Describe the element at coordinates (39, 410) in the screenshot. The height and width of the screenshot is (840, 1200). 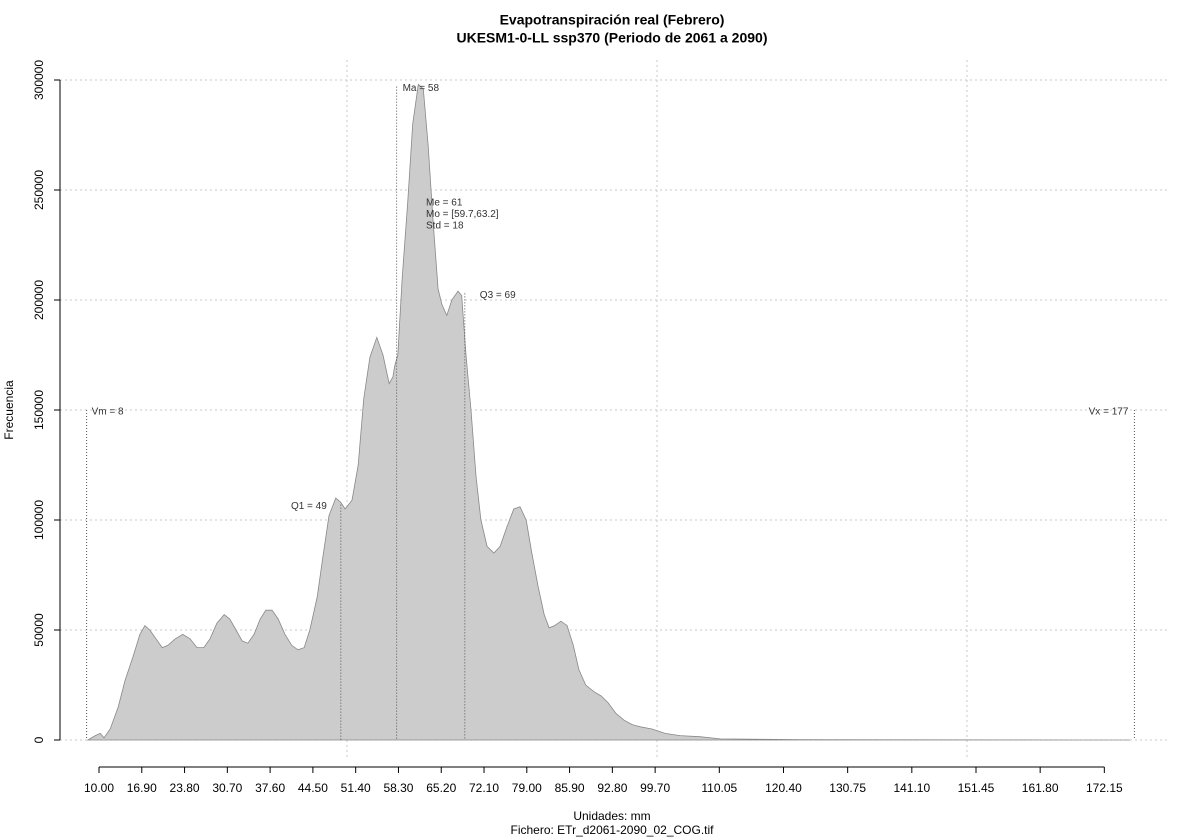
I see `y-tick-label: 150000` at that location.